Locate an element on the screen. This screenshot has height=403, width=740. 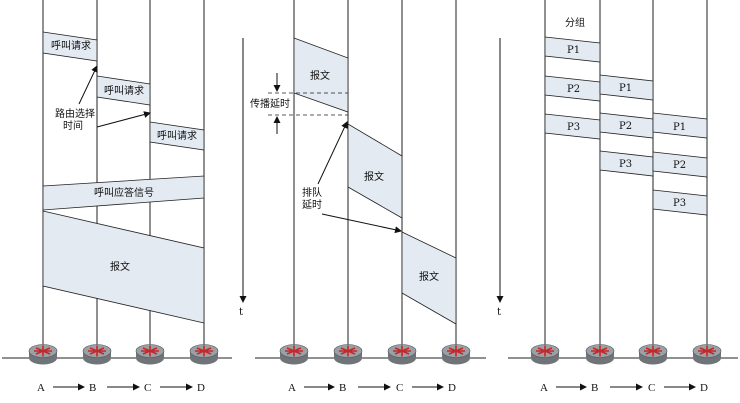
call-request-band-ab is located at coordinates (70, 46).